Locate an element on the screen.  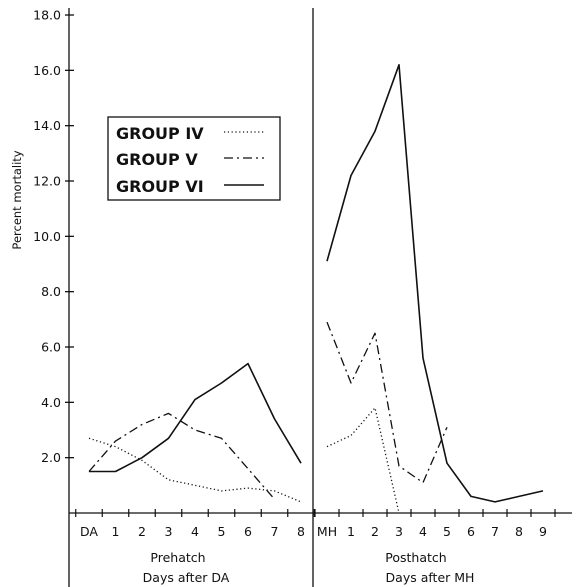
legend: GROUP IV GROUP V GROUP VI is located at coordinates (194, 158).